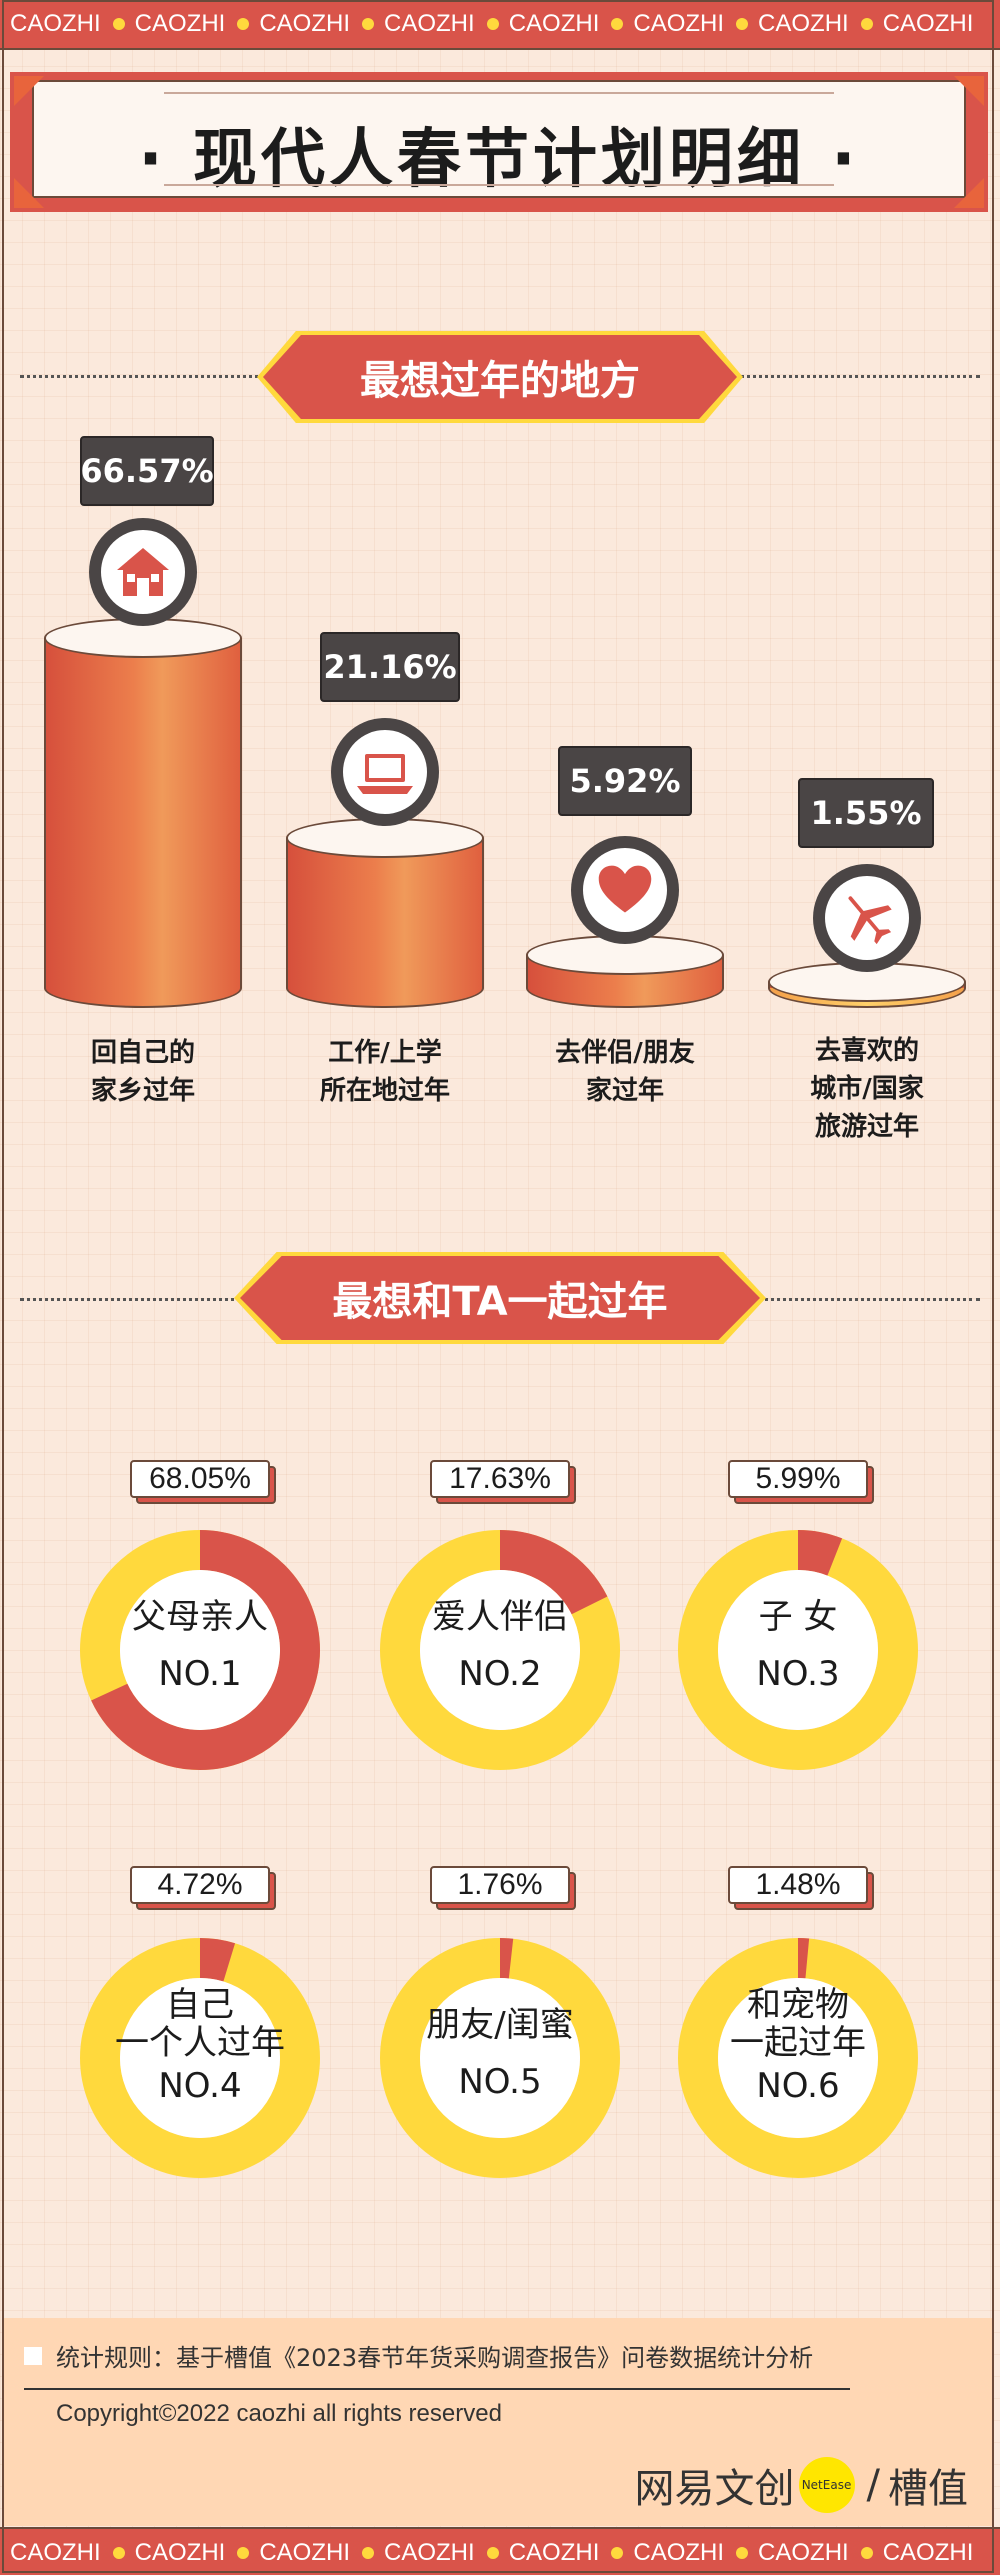  Describe the element at coordinates (625, 890) in the screenshot. I see `heart-icon` at that location.